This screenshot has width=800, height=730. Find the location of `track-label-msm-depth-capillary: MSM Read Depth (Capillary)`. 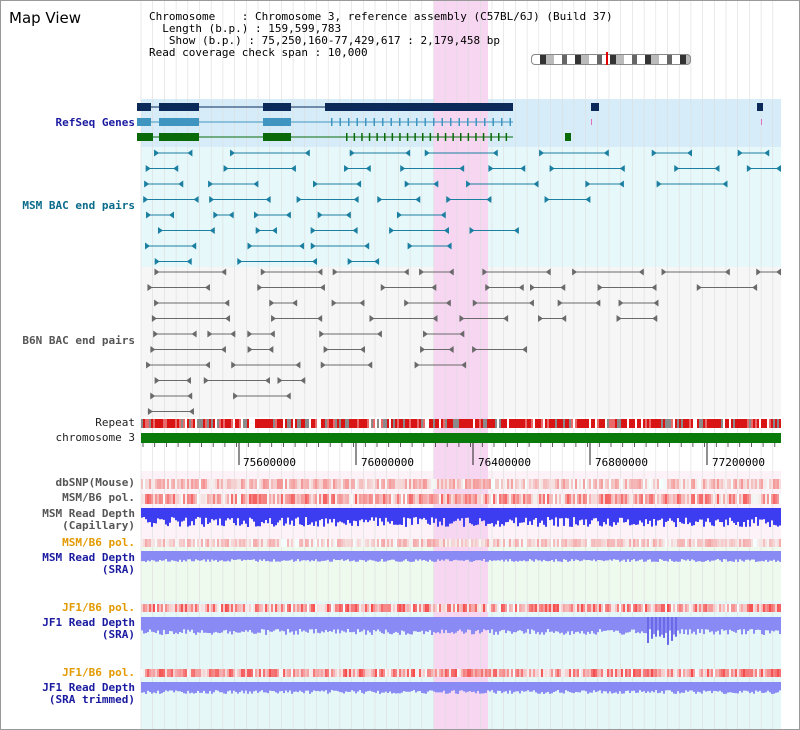

track-label-msm-depth-capillary: MSM Read Depth (Capillary) is located at coordinates (88, 519).